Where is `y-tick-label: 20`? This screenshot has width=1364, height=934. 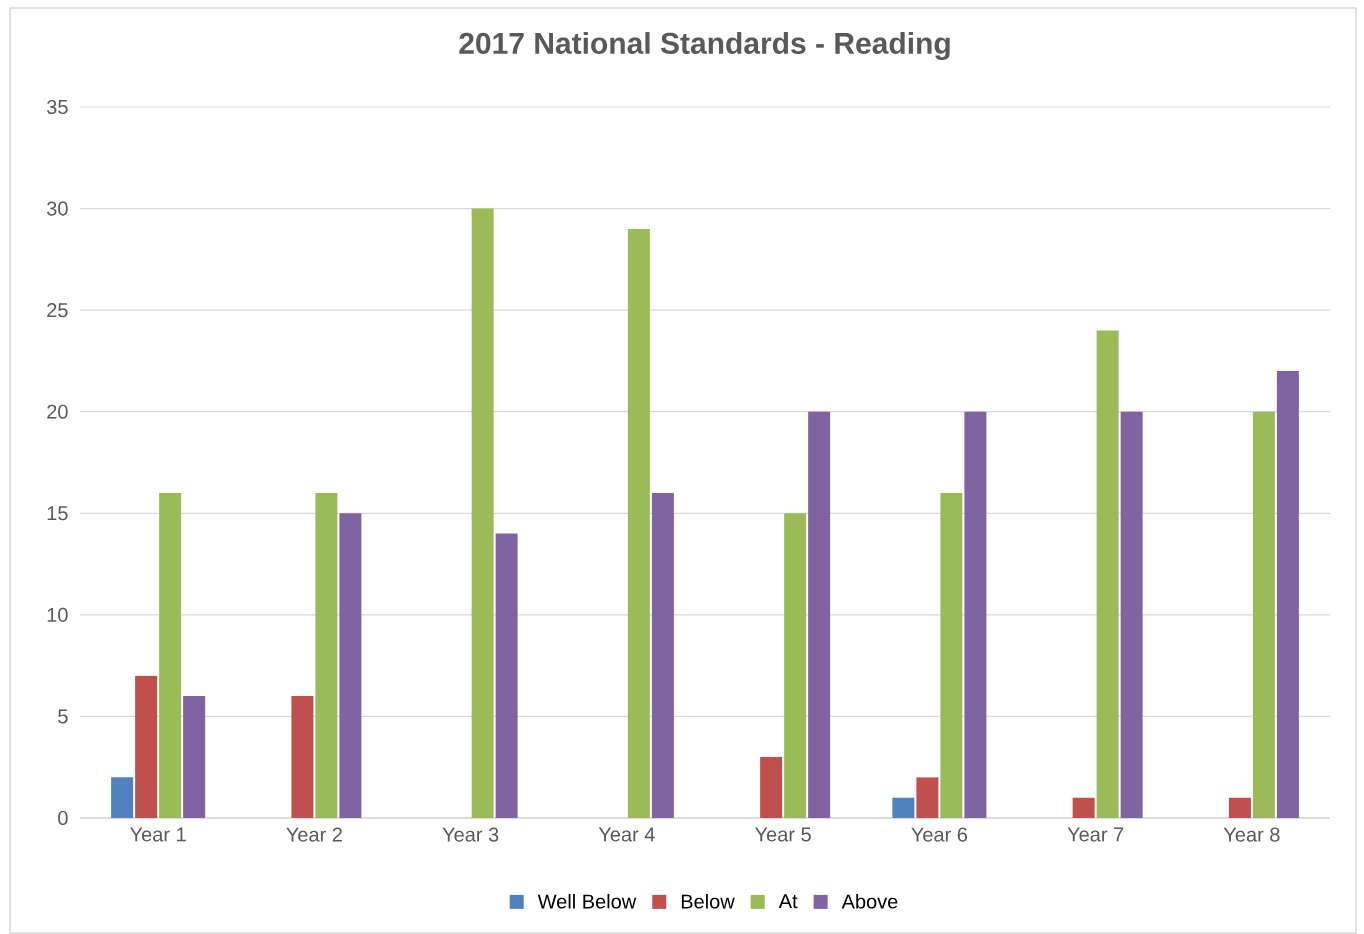 y-tick-label: 20 is located at coordinates (57, 411).